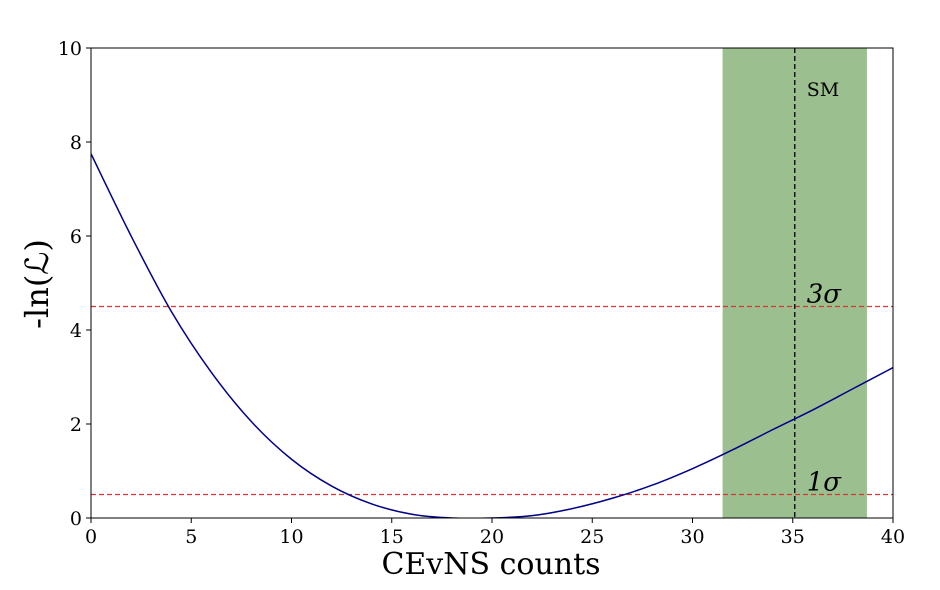  Describe the element at coordinates (392, 537) in the screenshot. I see `x-tick-label: 15` at that location.